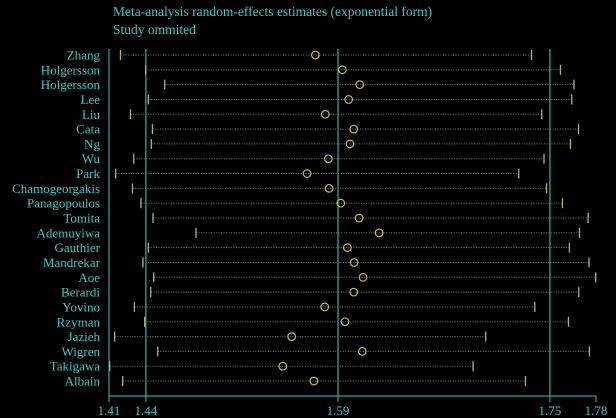  Describe the element at coordinates (72, 262) in the screenshot. I see `study-label: Mandrekar` at that location.